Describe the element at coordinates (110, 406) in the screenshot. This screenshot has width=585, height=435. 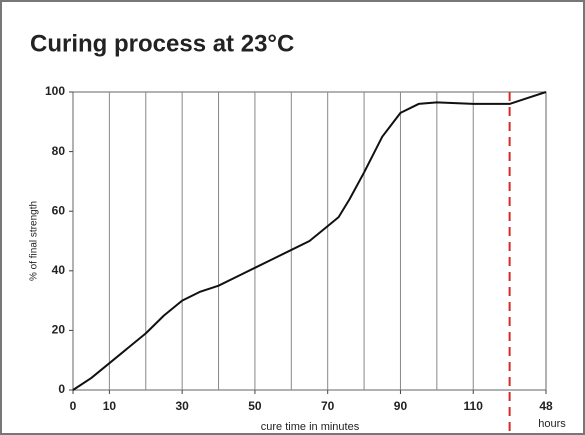
I see `x-tick-label: 10` at that location.